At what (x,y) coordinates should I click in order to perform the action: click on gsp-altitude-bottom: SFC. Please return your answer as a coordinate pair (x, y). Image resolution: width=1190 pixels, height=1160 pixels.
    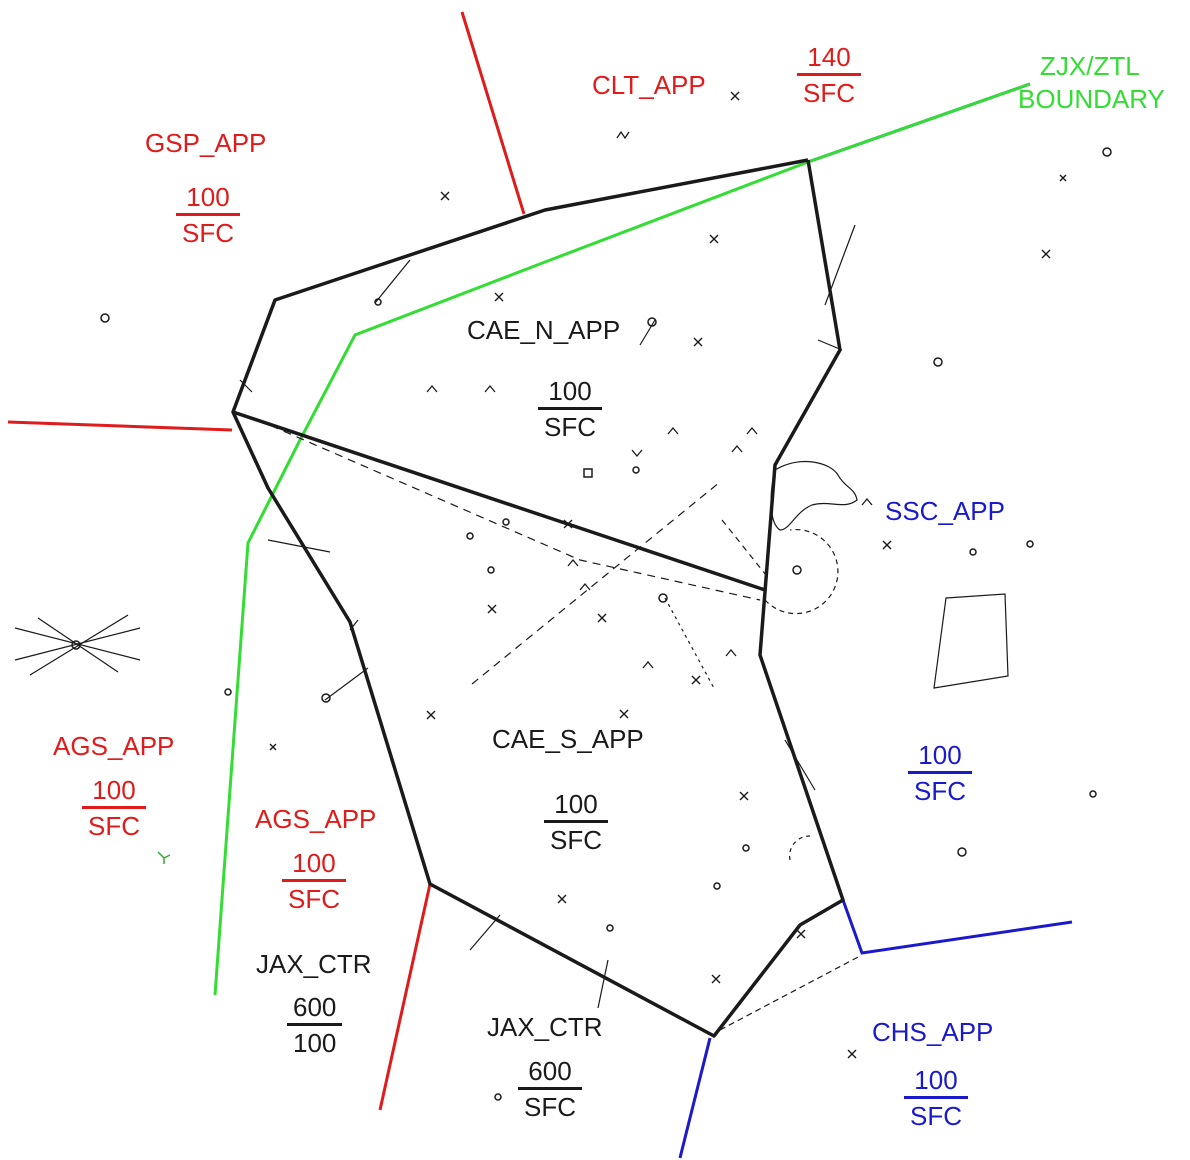
    Looking at the image, I should click on (208, 230).